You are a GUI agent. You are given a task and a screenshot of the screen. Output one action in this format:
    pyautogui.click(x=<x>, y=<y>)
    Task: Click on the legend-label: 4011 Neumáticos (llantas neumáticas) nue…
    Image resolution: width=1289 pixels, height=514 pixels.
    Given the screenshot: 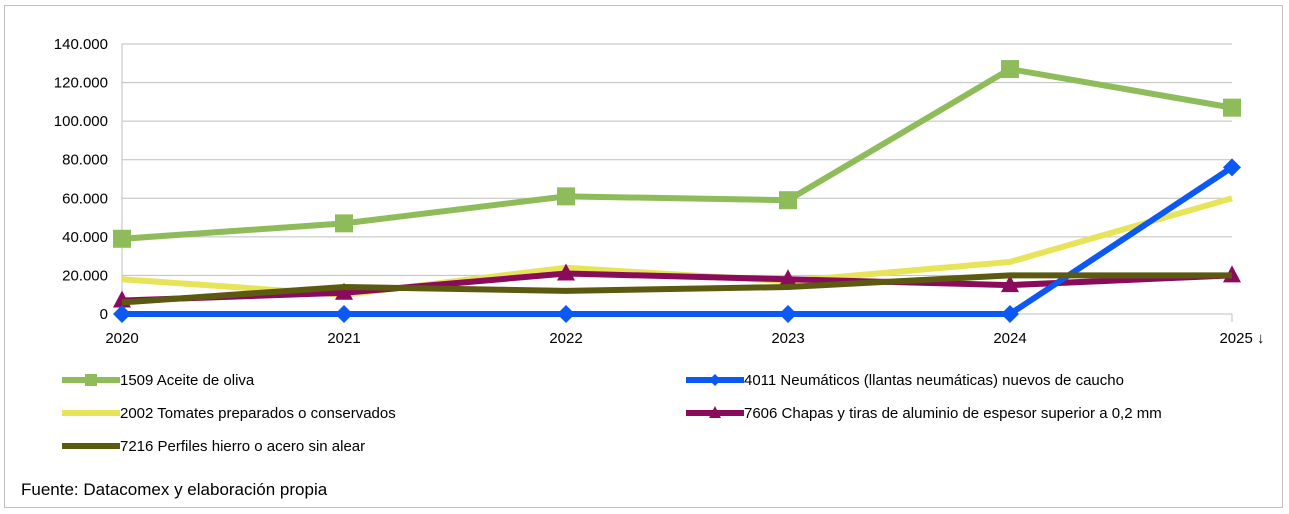 What is the action you would take?
    pyautogui.click(x=934, y=380)
    